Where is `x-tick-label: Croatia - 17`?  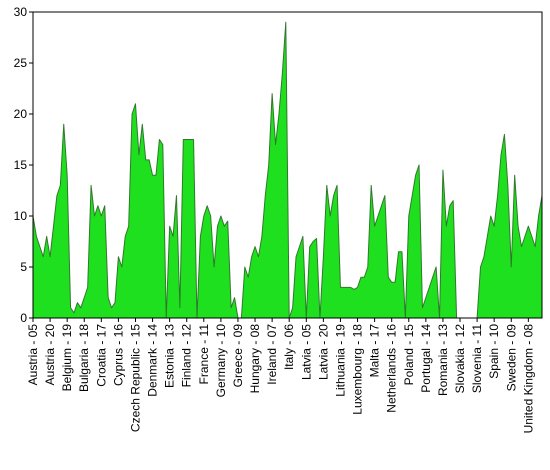 x-tick-label: Croatia - 17 is located at coordinates (101, 355).